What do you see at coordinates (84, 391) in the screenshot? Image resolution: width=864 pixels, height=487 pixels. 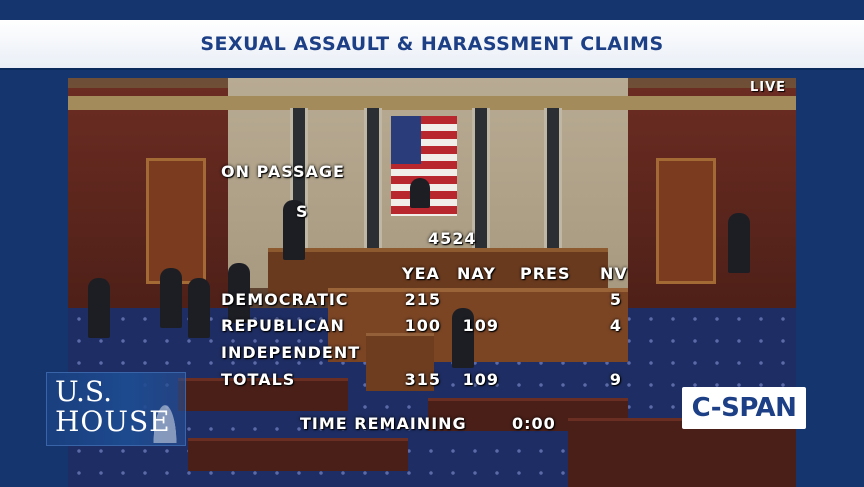 I see `house-logo-line1: U.S.` at bounding box center [84, 391].